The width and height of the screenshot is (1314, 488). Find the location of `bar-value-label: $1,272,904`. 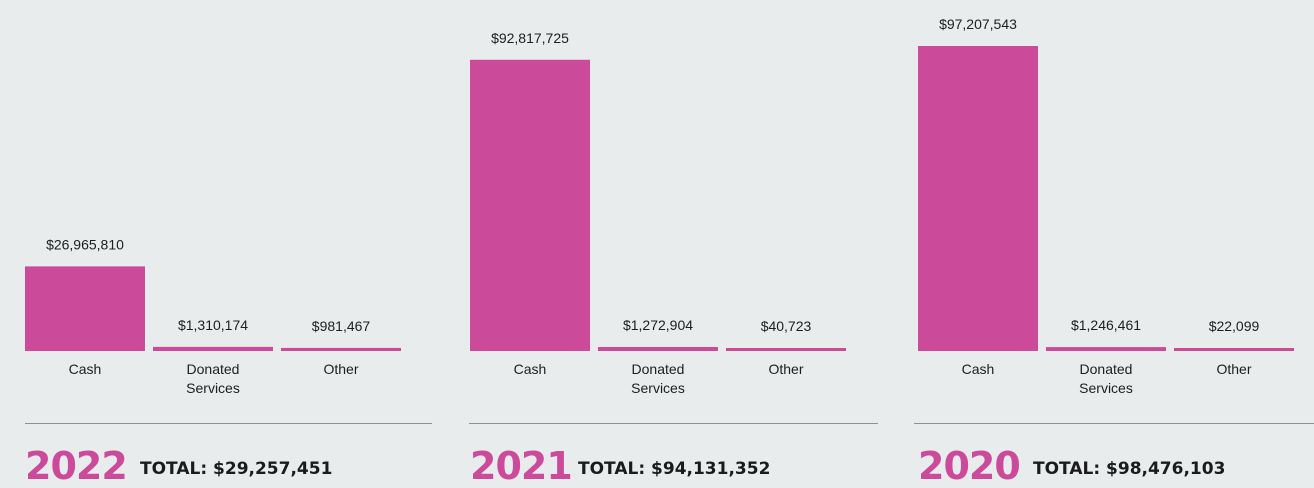

bar-value-label: $1,272,904 is located at coordinates (658, 325).